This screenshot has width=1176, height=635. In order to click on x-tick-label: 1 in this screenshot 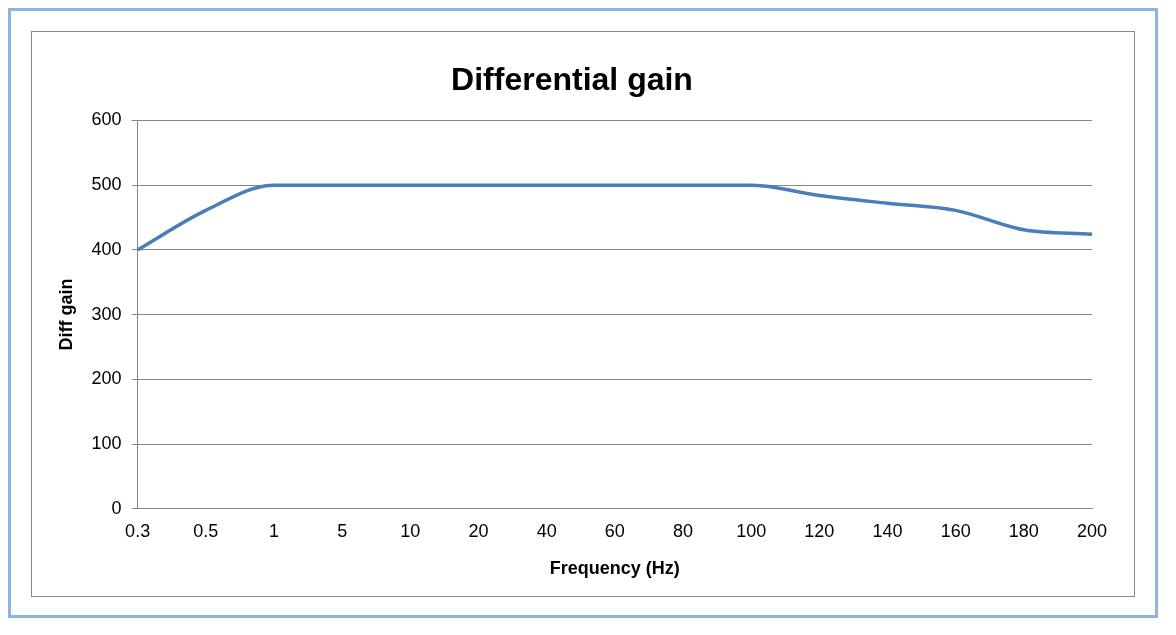, I will do `click(273, 530)`.